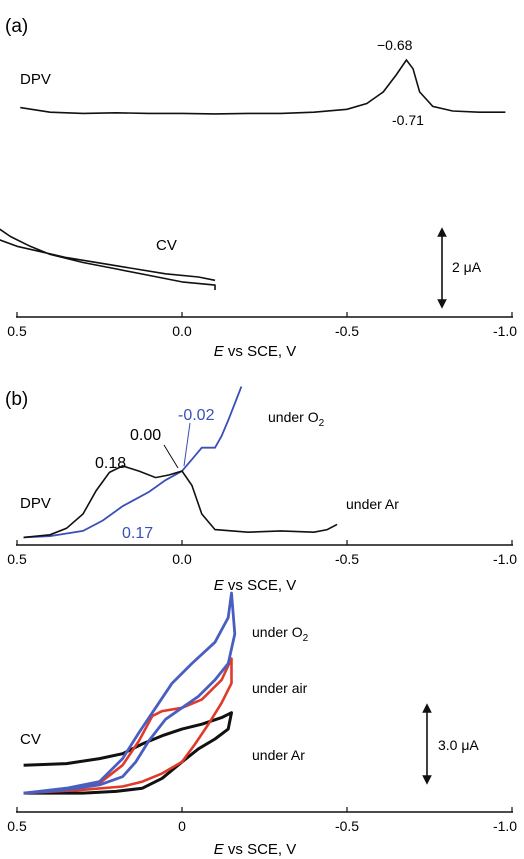 The height and width of the screenshot is (859, 524). Describe the element at coordinates (347, 331) in the screenshot. I see `tick-label-a-m05: -0.5` at that location.